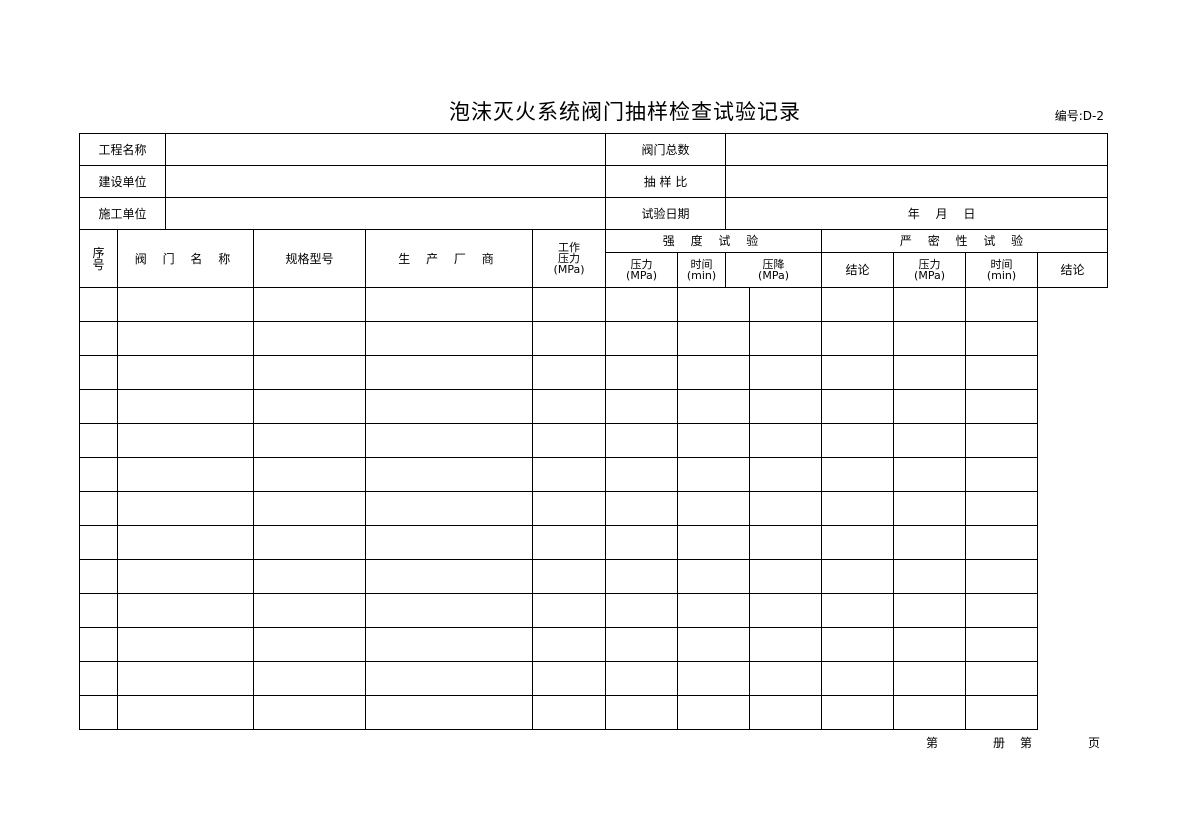 The image size is (1186, 840). I want to click on sample-ratio-field, so click(917, 181).